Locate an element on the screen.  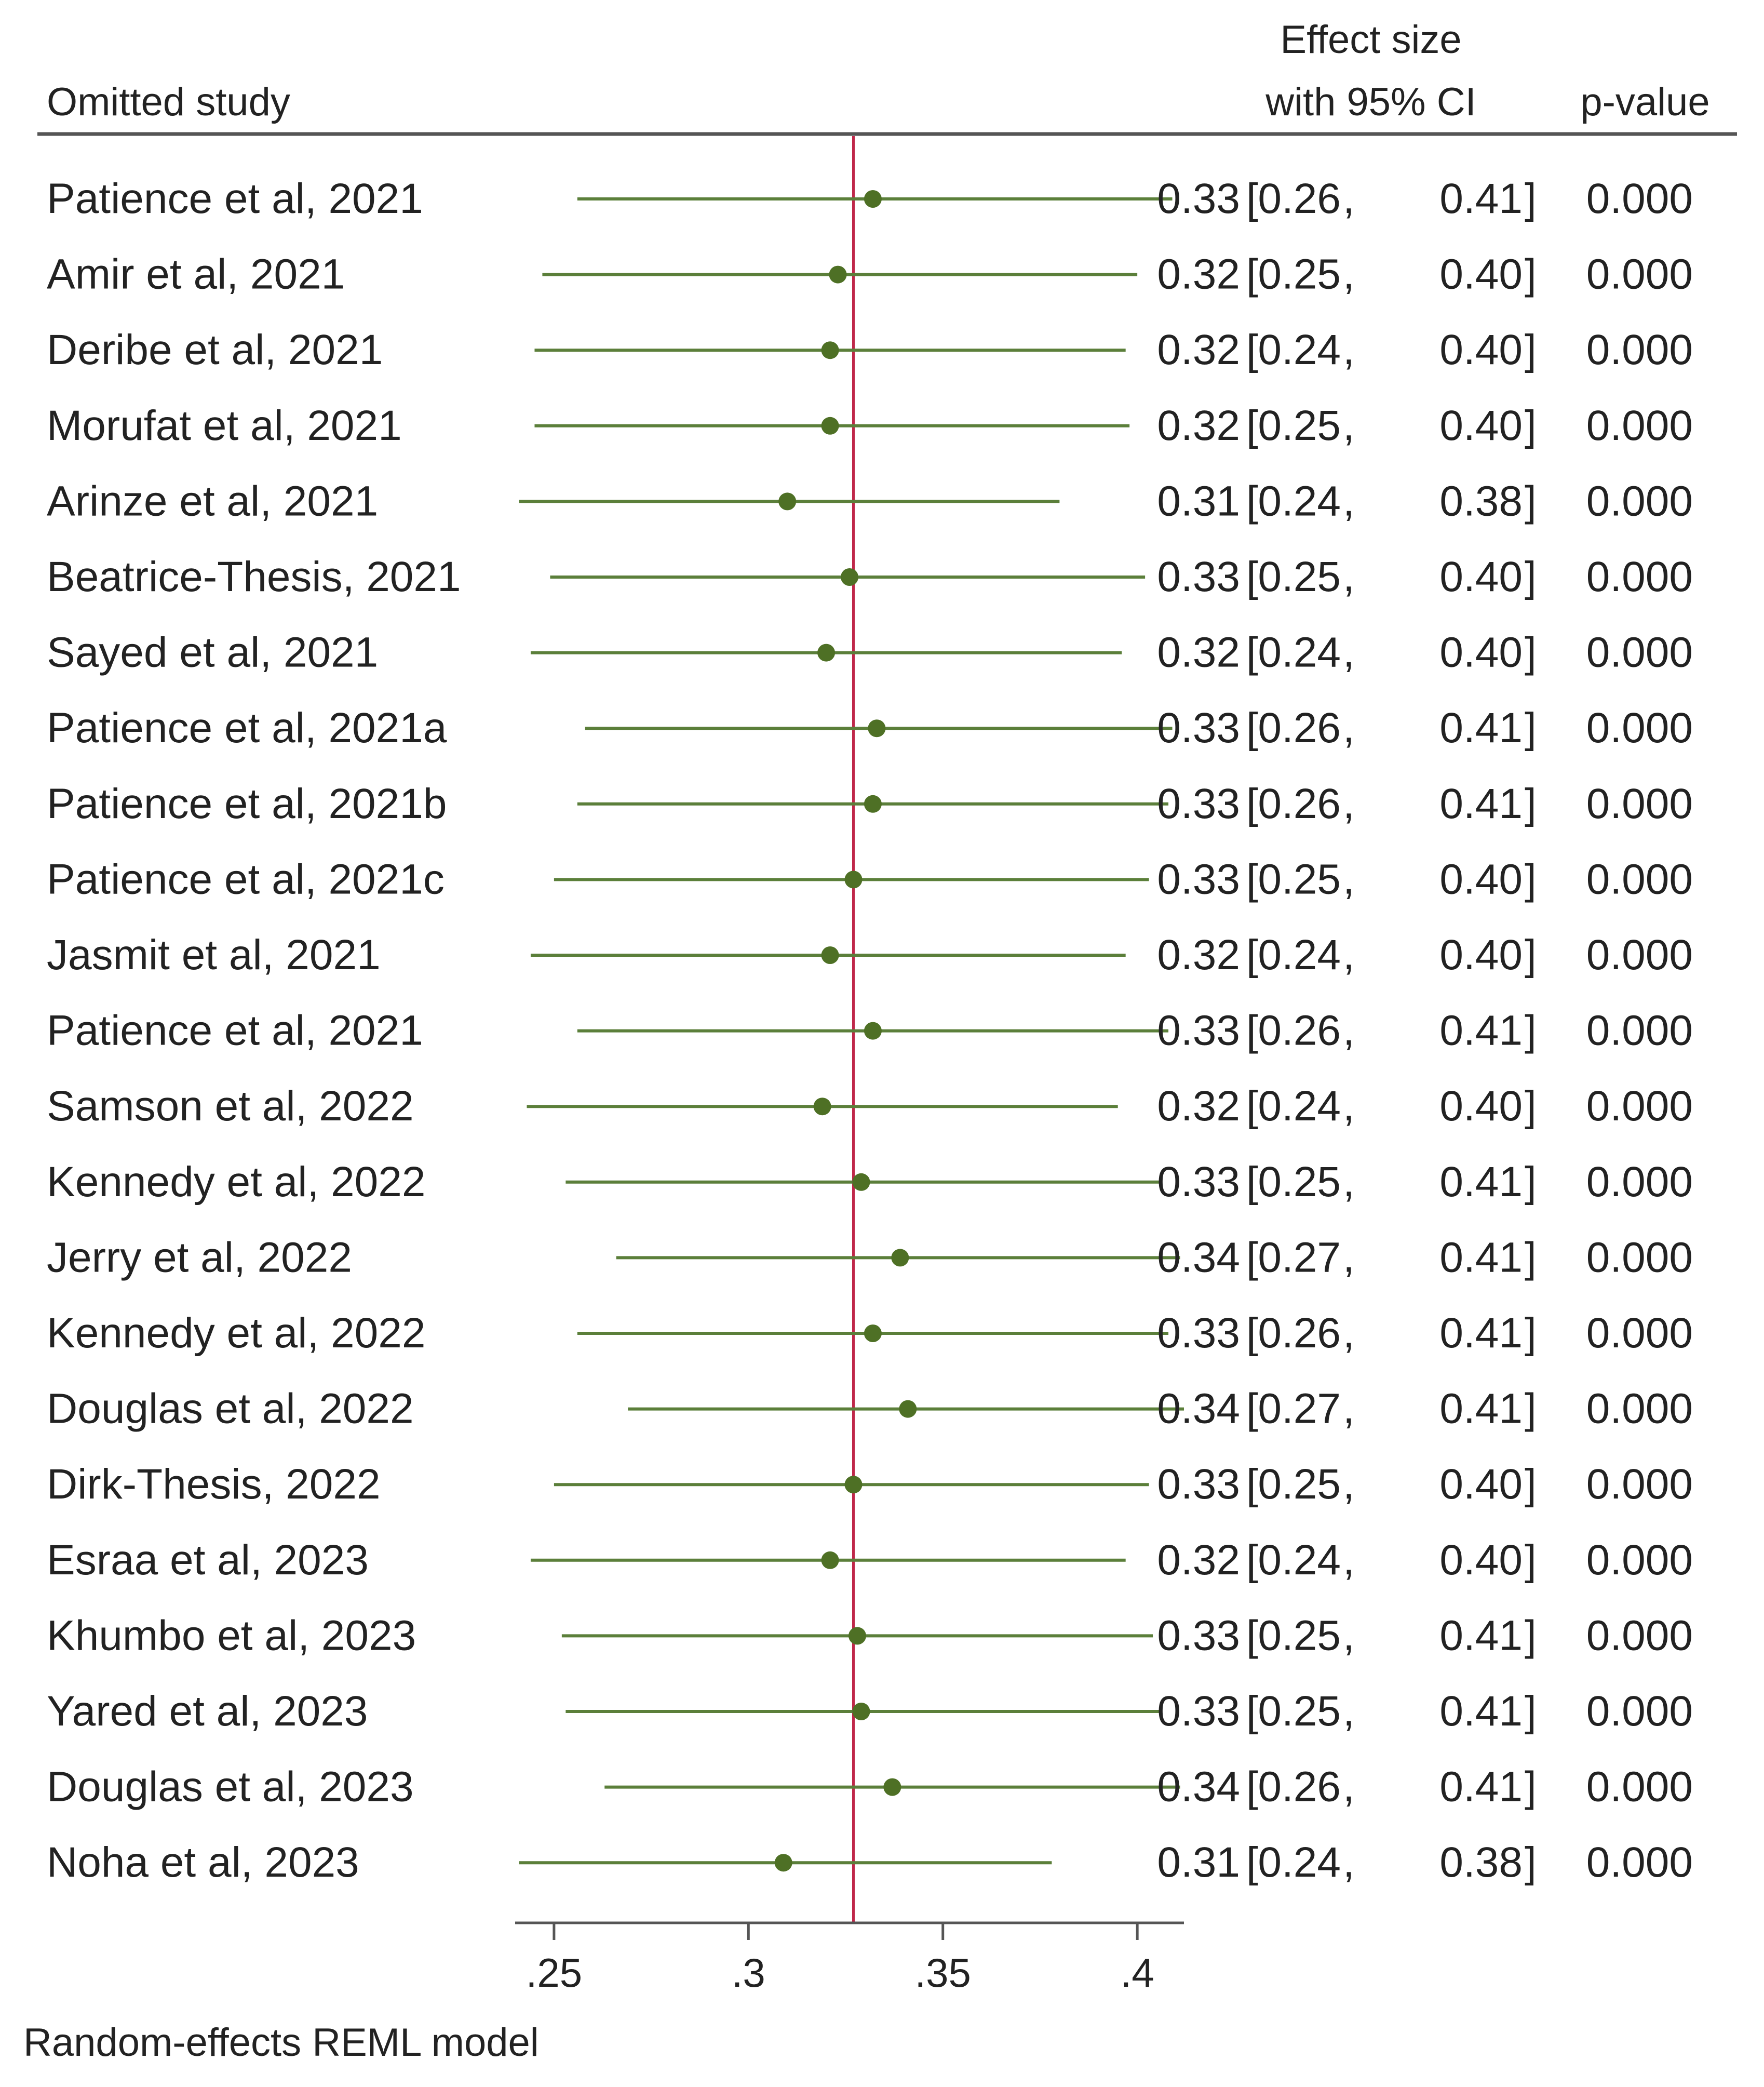
study-row: Noha et al, 2023 0.31[0.24, 0.38] 0.000 is located at coordinates (870, 1862).